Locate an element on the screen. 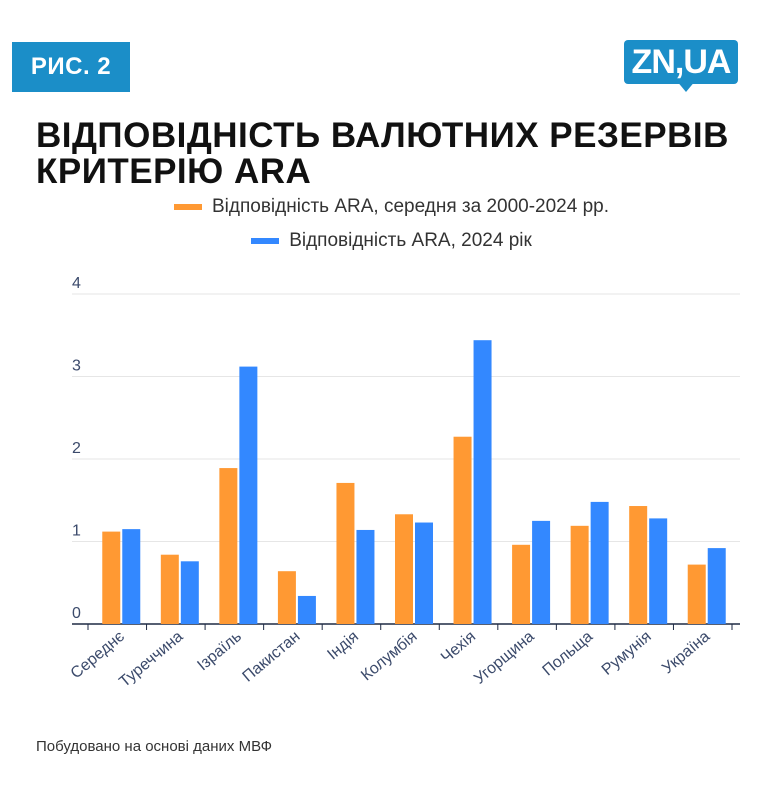 The width and height of the screenshot is (783, 801). x-tick-label-4: Індія is located at coordinates (343, 645).